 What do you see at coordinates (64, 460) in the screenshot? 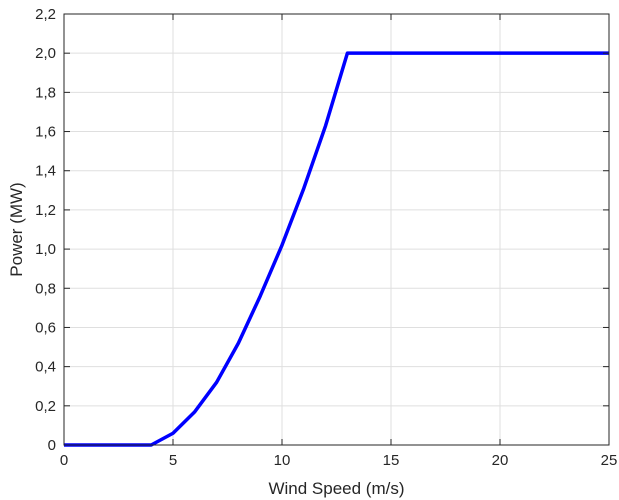
I see `x-tick-label: 0` at bounding box center [64, 460].